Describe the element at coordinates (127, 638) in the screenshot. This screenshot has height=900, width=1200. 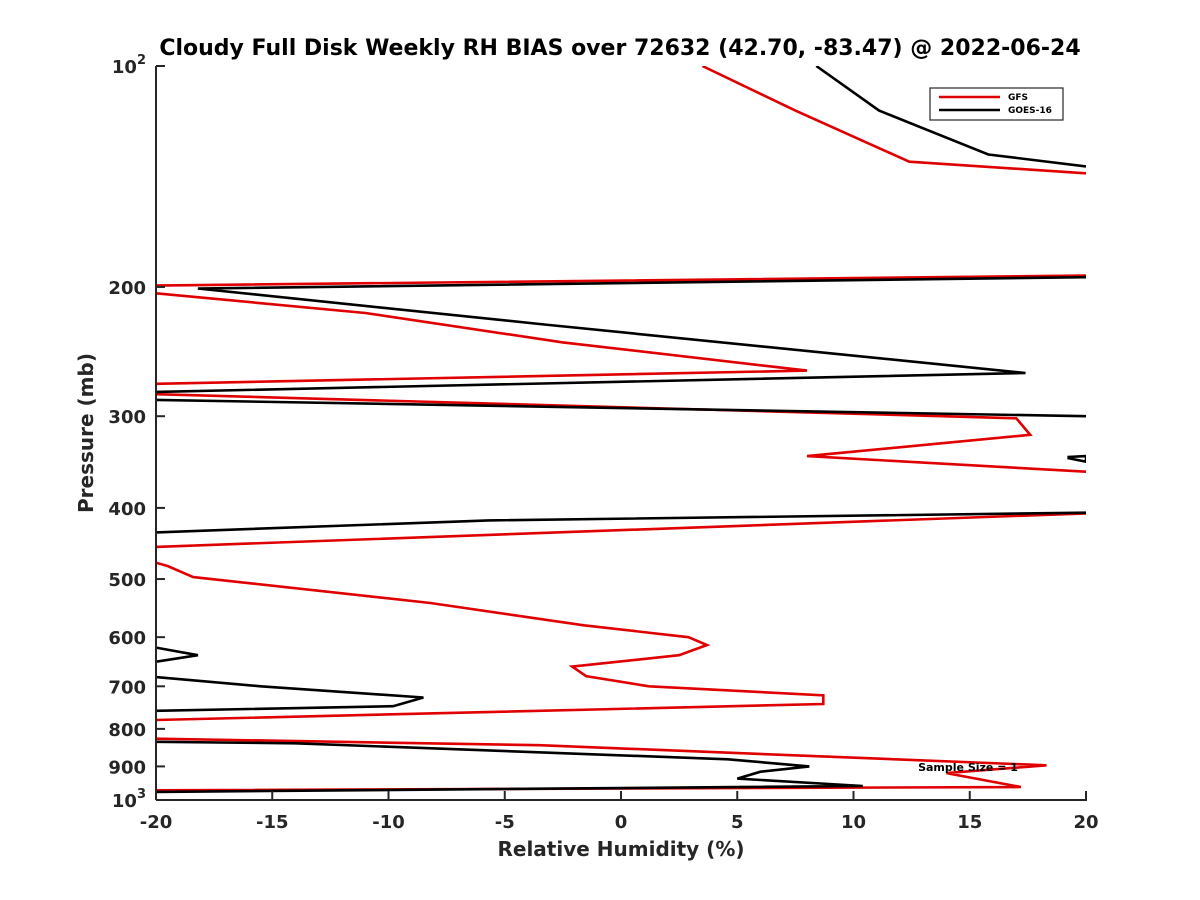
I see `y-tick-label: 600` at that location.